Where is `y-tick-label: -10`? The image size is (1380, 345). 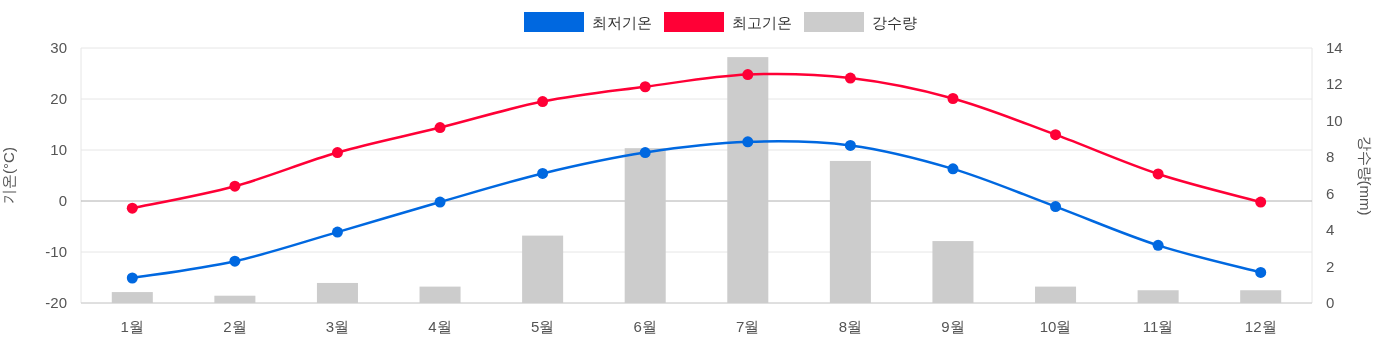 y-tick-label: -10 is located at coordinates (56, 251).